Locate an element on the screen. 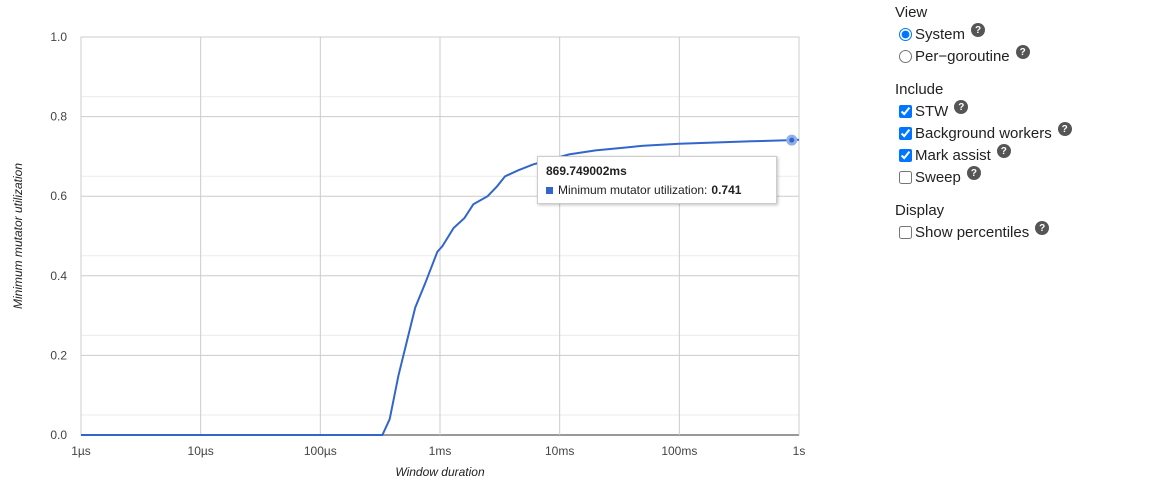  x-axis-title: Window duration is located at coordinates (440, 472).